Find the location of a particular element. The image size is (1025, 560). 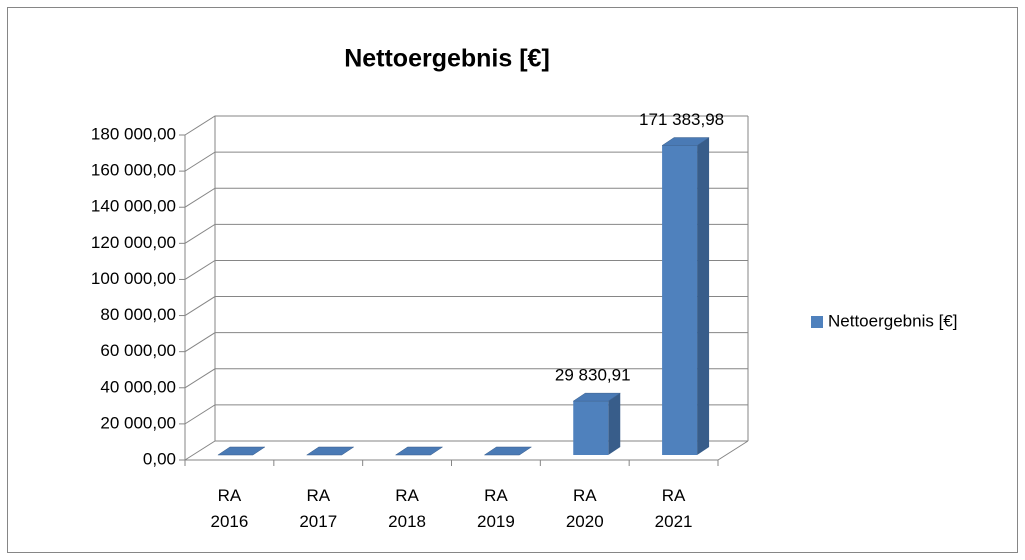

x-tick-label-line: 2019 is located at coordinates (496, 521).